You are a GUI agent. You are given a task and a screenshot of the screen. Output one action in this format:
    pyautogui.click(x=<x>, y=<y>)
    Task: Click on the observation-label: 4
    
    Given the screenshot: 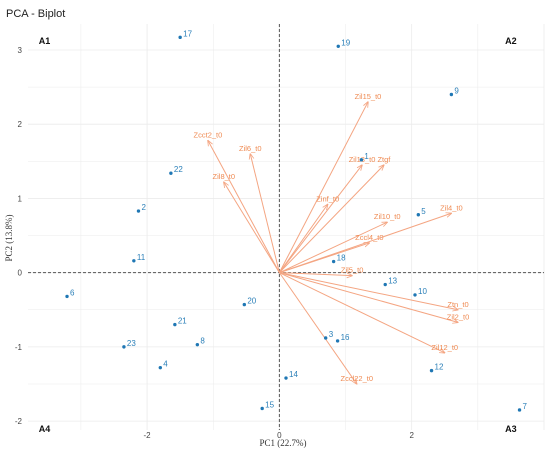 What is the action you would take?
    pyautogui.click(x=165, y=364)
    